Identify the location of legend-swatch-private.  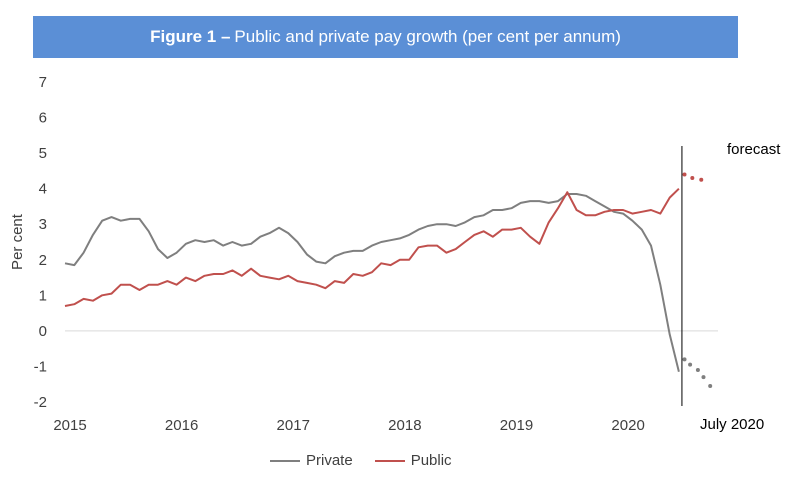
(285, 460).